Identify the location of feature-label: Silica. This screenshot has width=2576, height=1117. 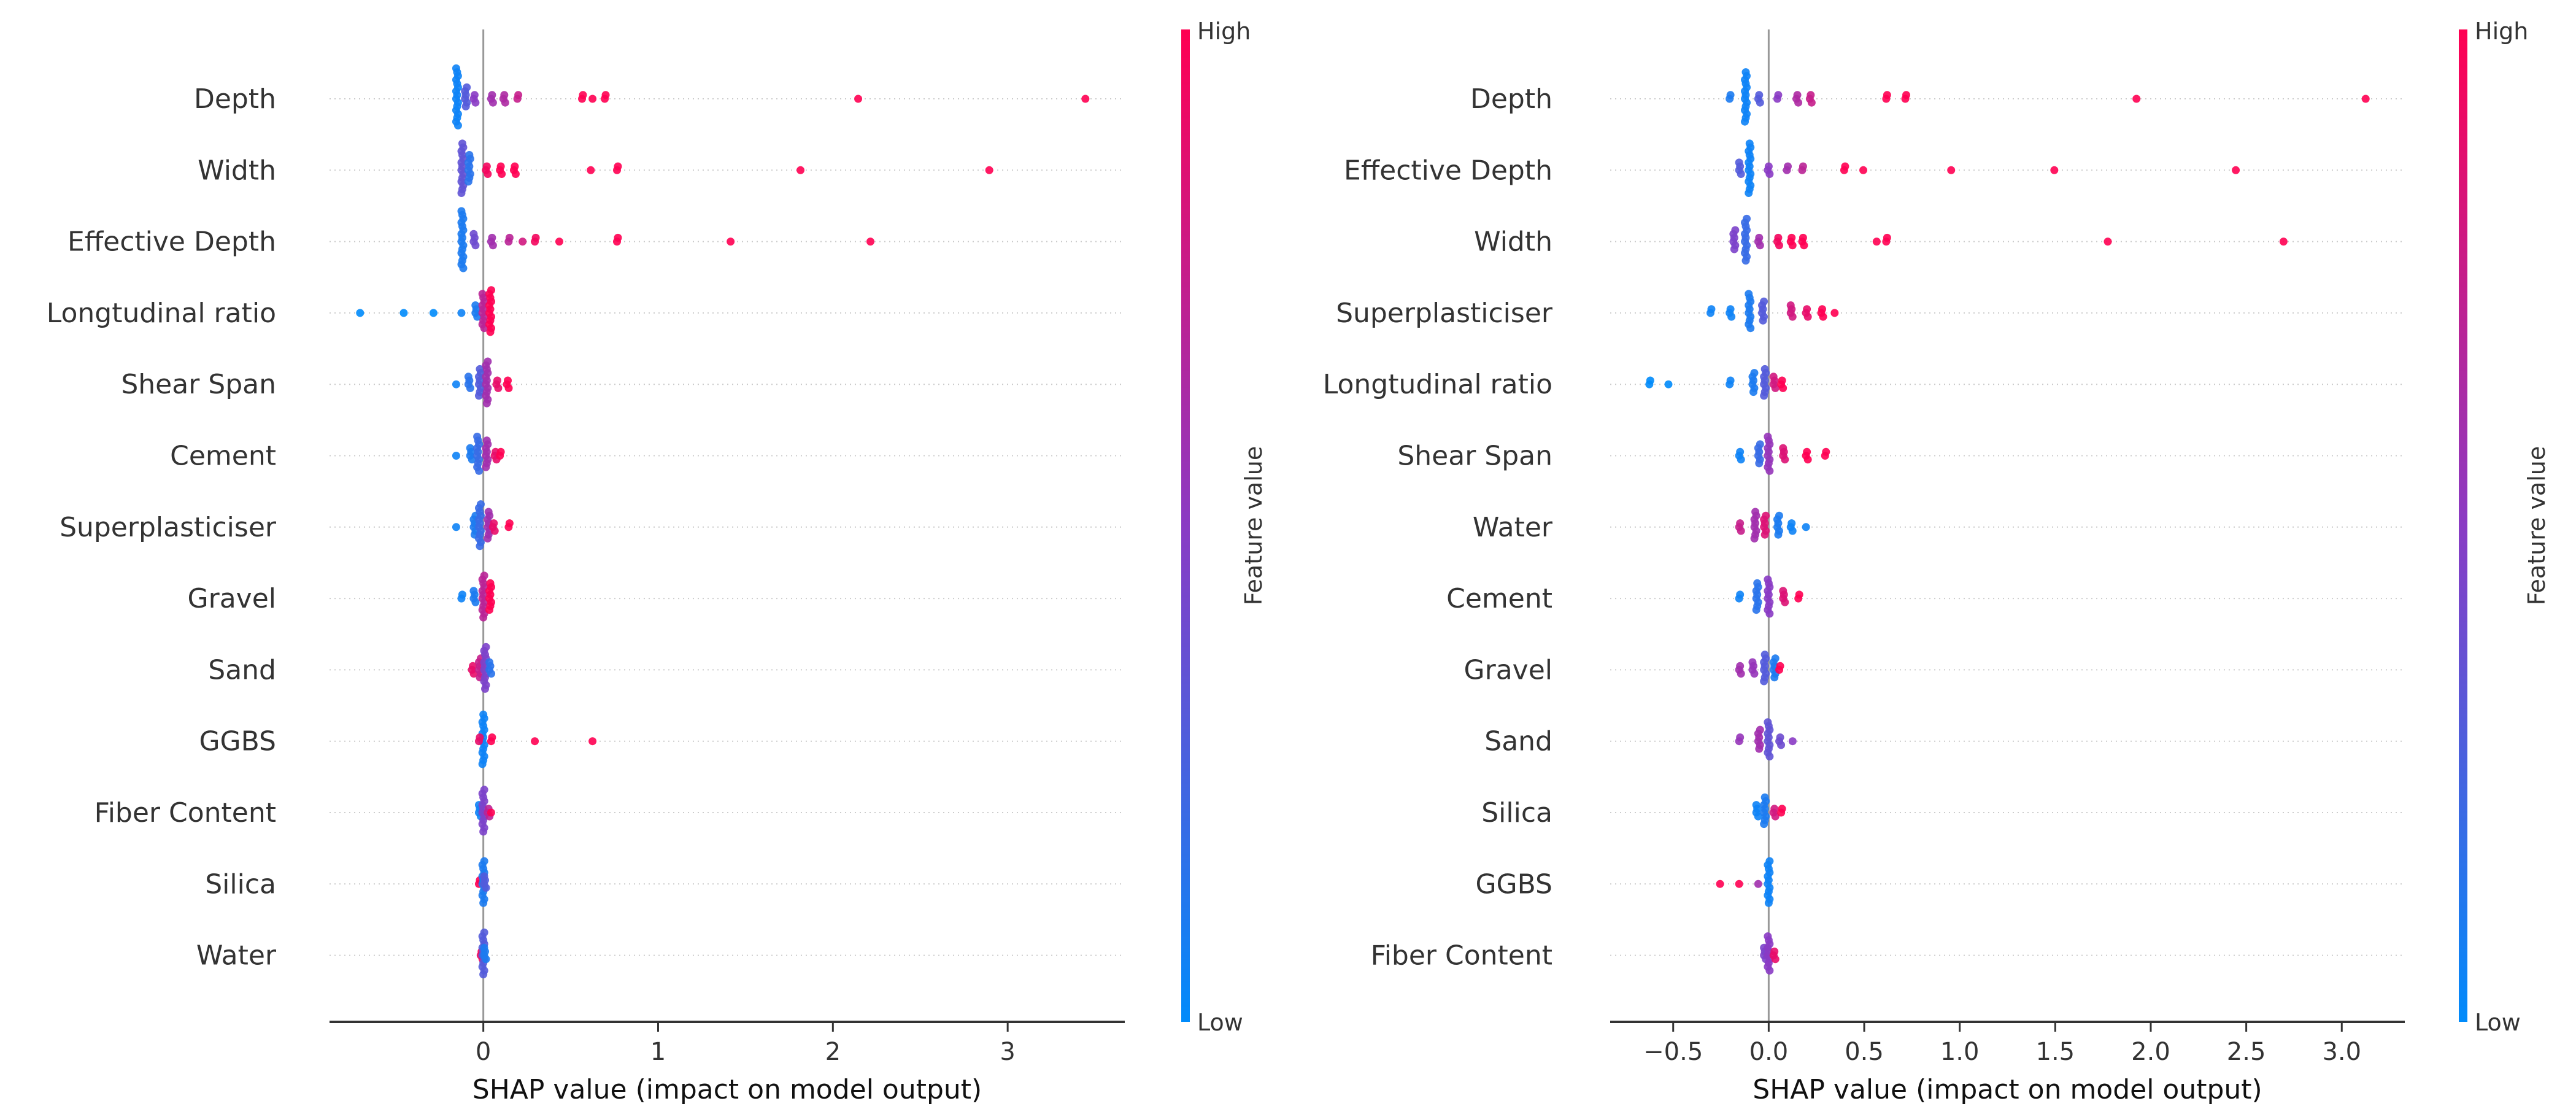
(240, 884).